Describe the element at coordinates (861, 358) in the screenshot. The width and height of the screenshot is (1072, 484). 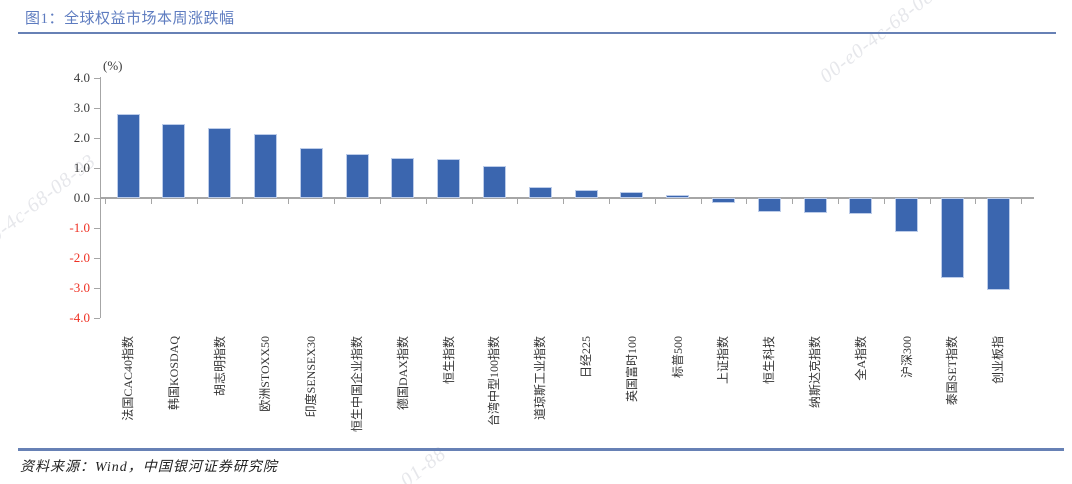
I see `x-axis-label: 全A指数` at that location.